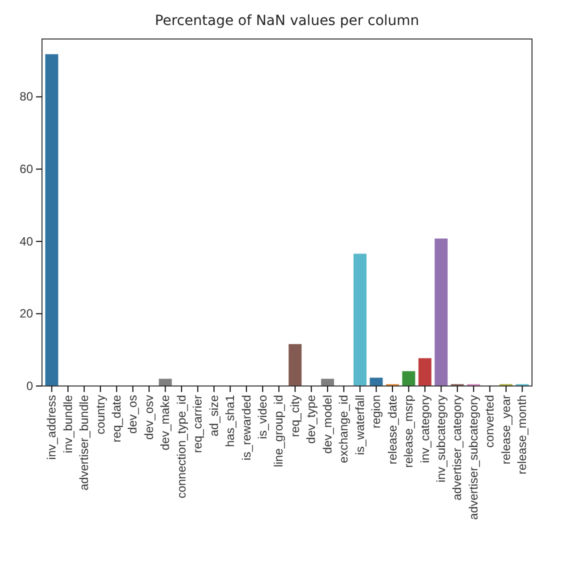 The image size is (568, 585). I want to click on x-tick-label: req_city, so click(295, 416).